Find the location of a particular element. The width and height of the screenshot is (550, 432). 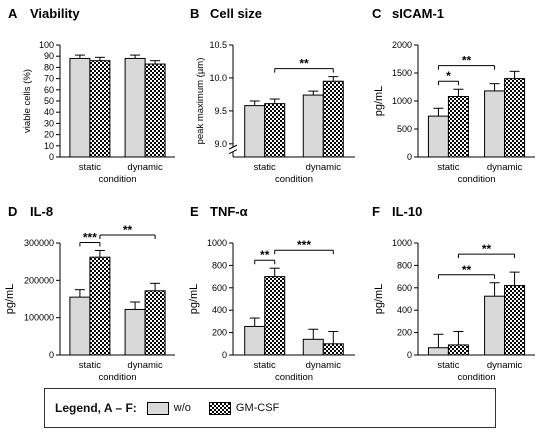

panel-letter: D is located at coordinates (12, 211).